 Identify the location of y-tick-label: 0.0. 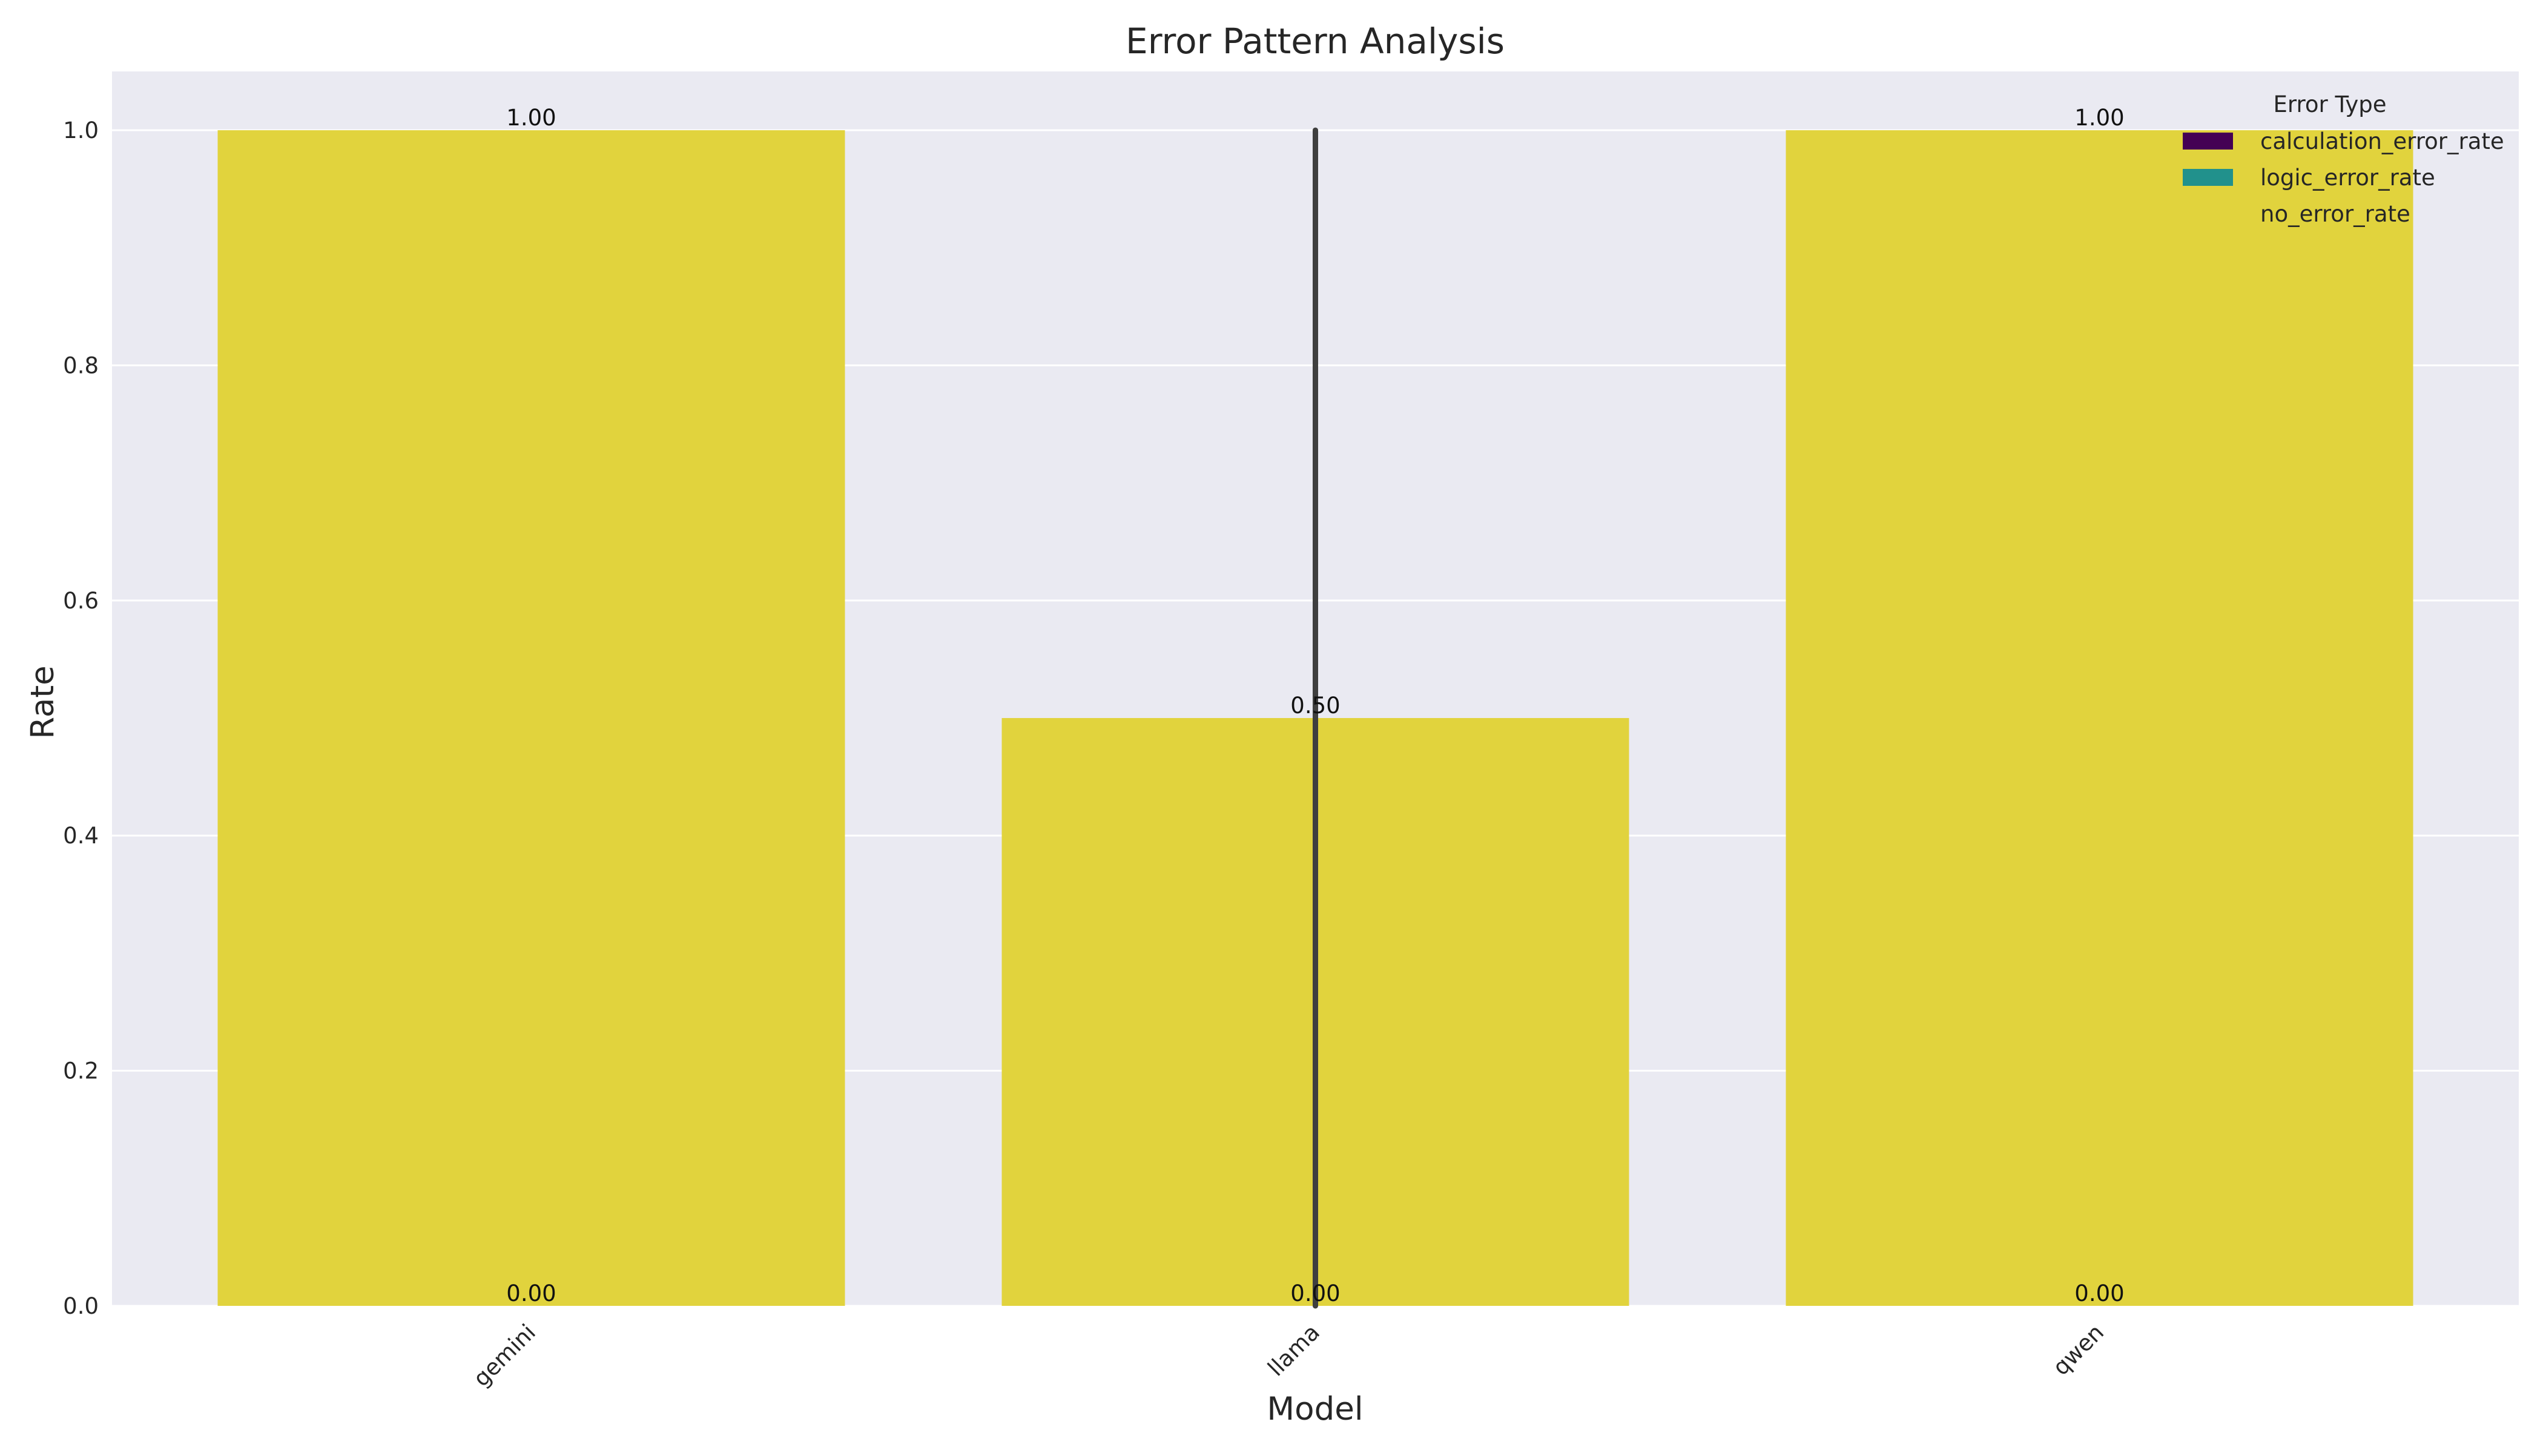
(81, 1306).